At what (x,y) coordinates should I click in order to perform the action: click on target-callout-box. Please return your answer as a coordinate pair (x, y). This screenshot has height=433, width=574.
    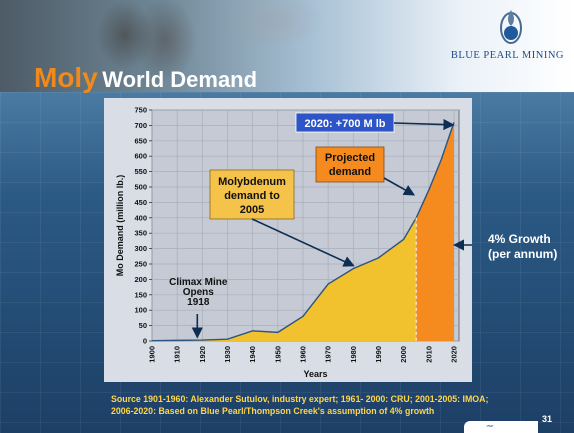
    Looking at the image, I should click on (345, 122).